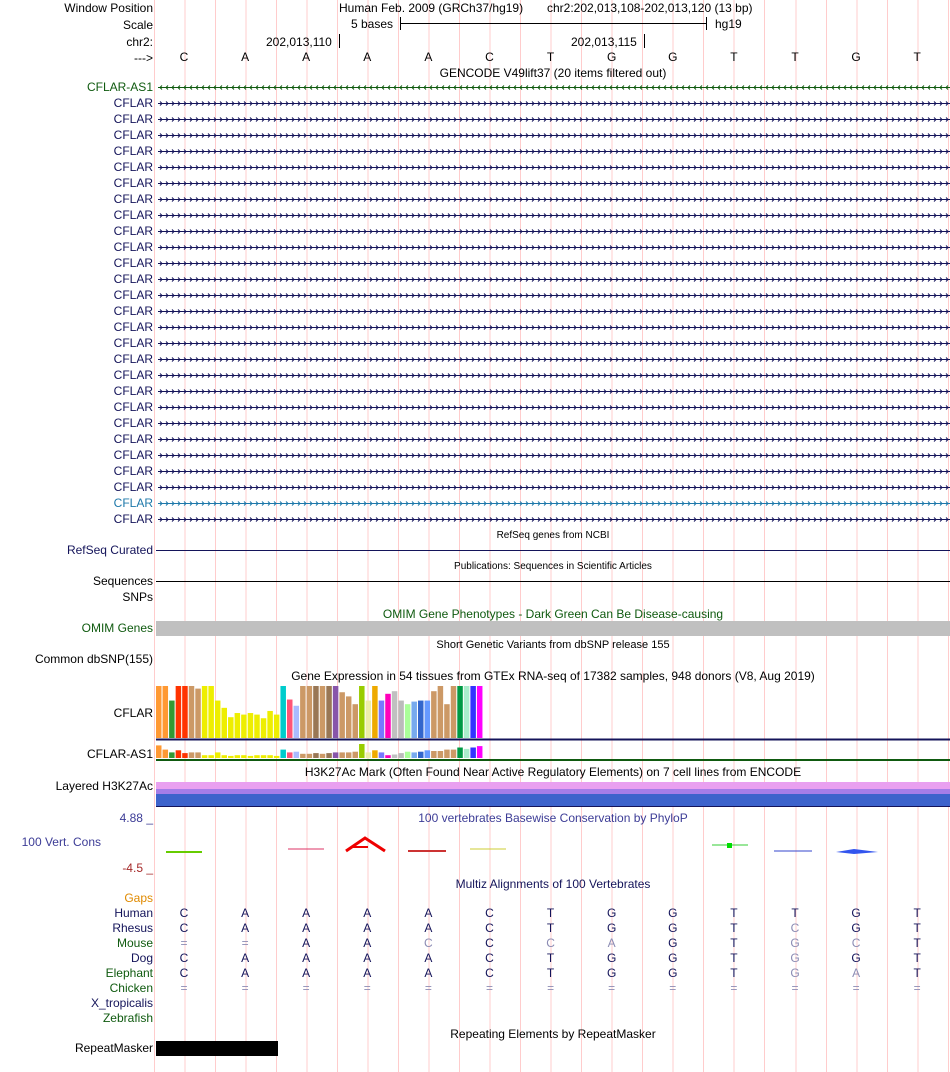 This screenshot has height=1072, width=950. Describe the element at coordinates (119, 754) in the screenshot. I see `gtex-cflar-as1-label: CFLAR-AS1` at that location.